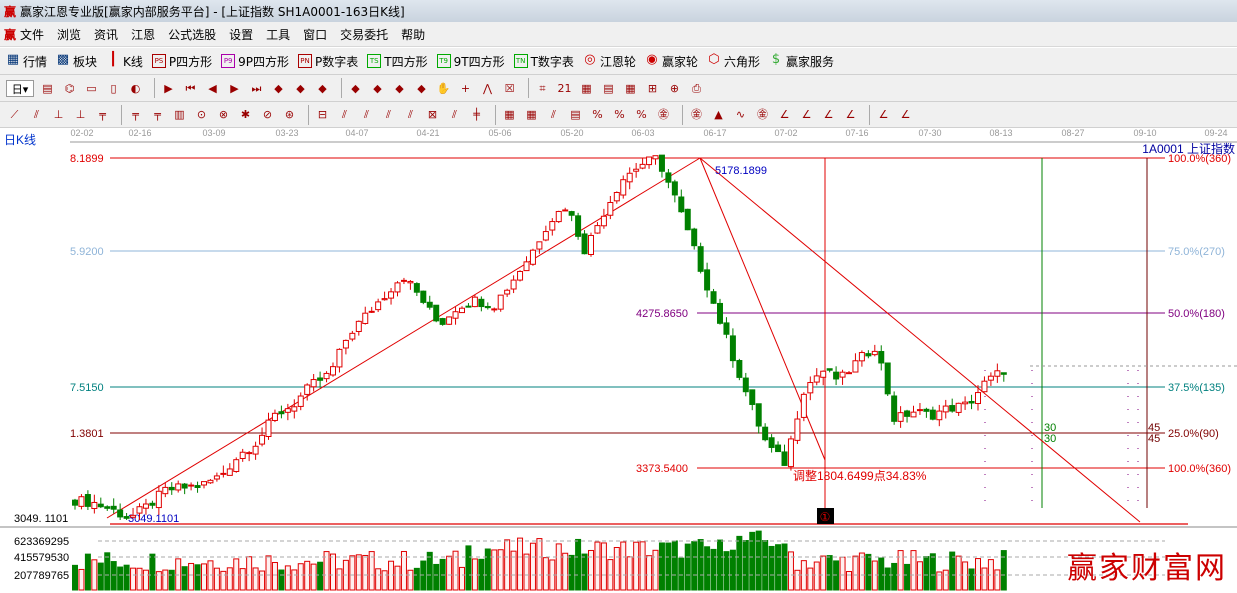  Describe the element at coordinates (69, 88) in the screenshot. I see `tool-icon: ⌬` at that location.